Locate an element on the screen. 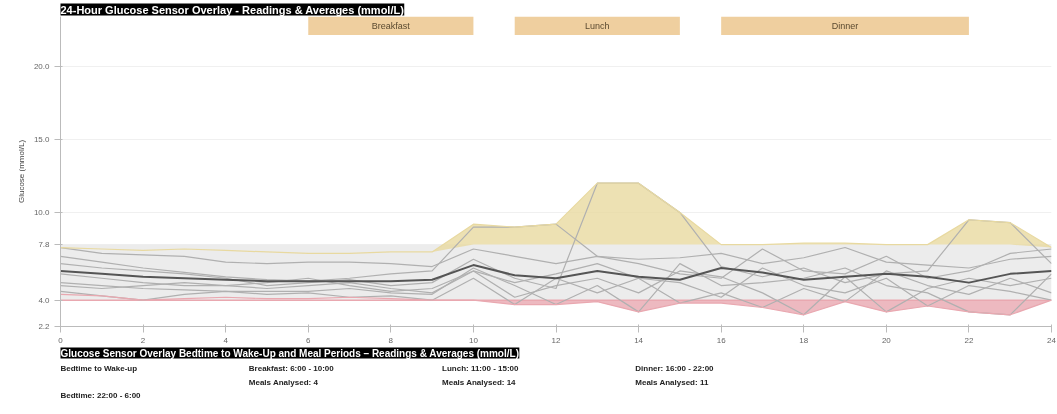  y-tick-label: 20.0 is located at coordinates (42, 66).